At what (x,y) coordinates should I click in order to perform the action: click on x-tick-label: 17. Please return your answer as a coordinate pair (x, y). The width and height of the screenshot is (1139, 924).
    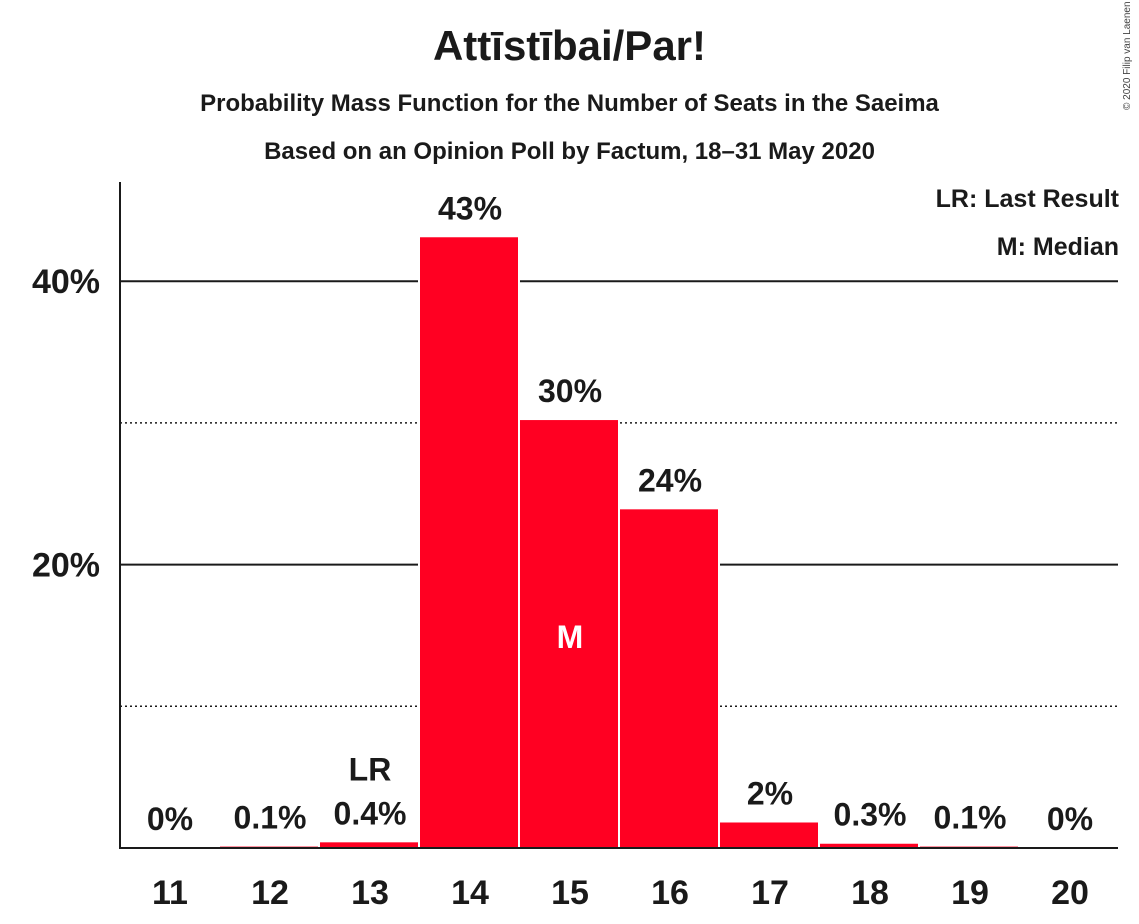
    Looking at the image, I should click on (770, 893).